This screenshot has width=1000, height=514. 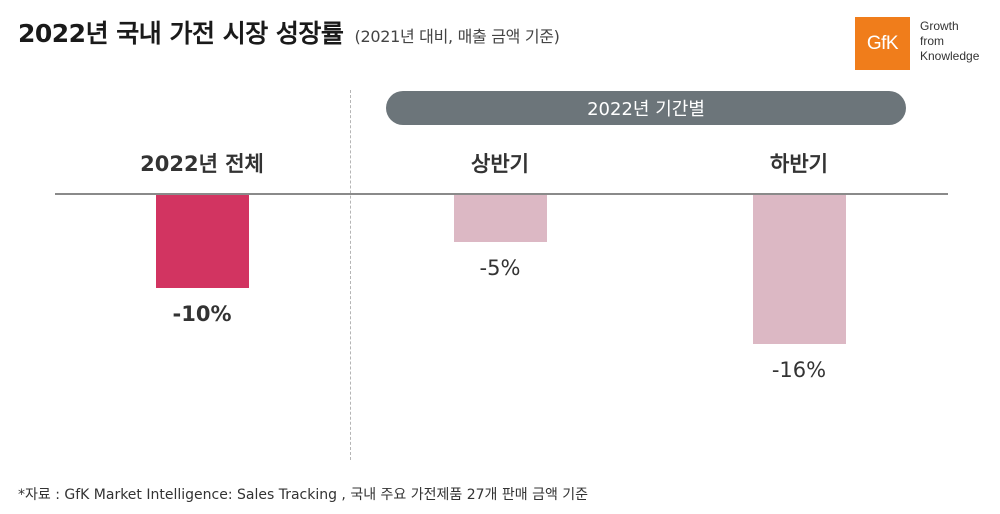 I want to click on value-label-total: -10%, so click(x=202, y=314).